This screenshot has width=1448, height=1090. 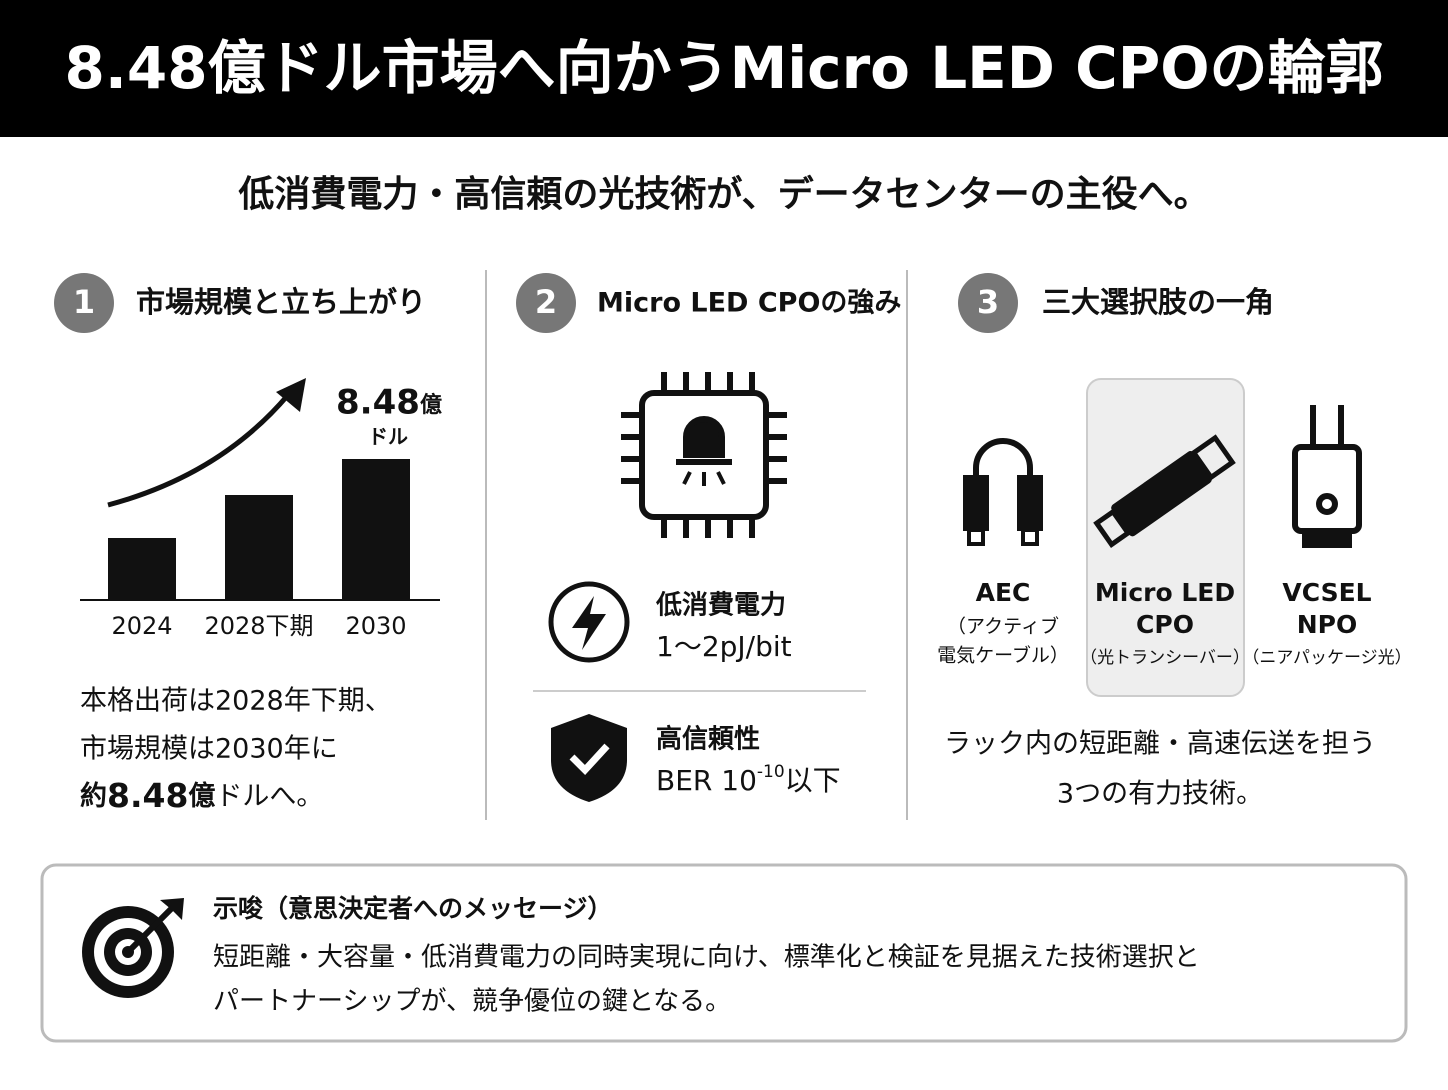 I want to click on text-part: 約, so click(x=93, y=796).